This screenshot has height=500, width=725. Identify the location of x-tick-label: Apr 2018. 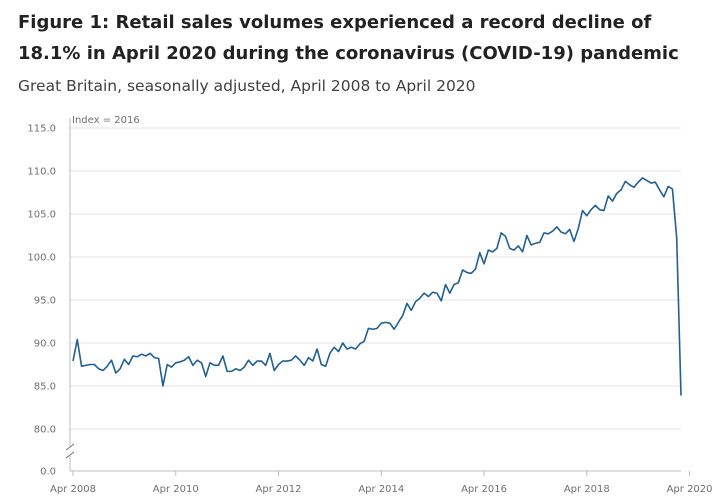
(587, 489).